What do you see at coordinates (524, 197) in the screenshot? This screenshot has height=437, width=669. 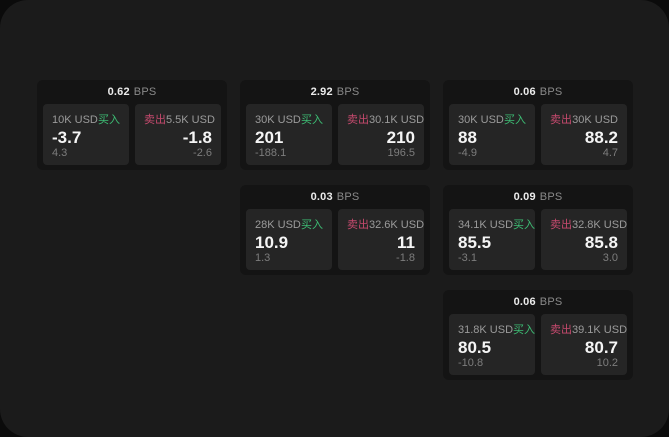 I see `spread-value: 0.09` at bounding box center [524, 197].